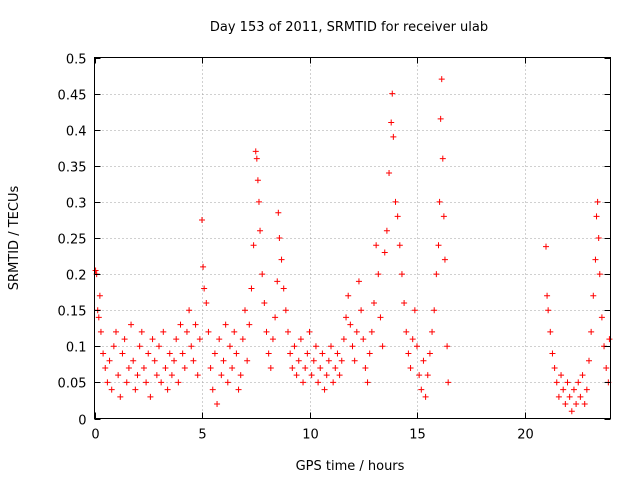 The width and height of the screenshot is (640, 480). I want to click on y-tick-label: 0.35, so click(72, 168).